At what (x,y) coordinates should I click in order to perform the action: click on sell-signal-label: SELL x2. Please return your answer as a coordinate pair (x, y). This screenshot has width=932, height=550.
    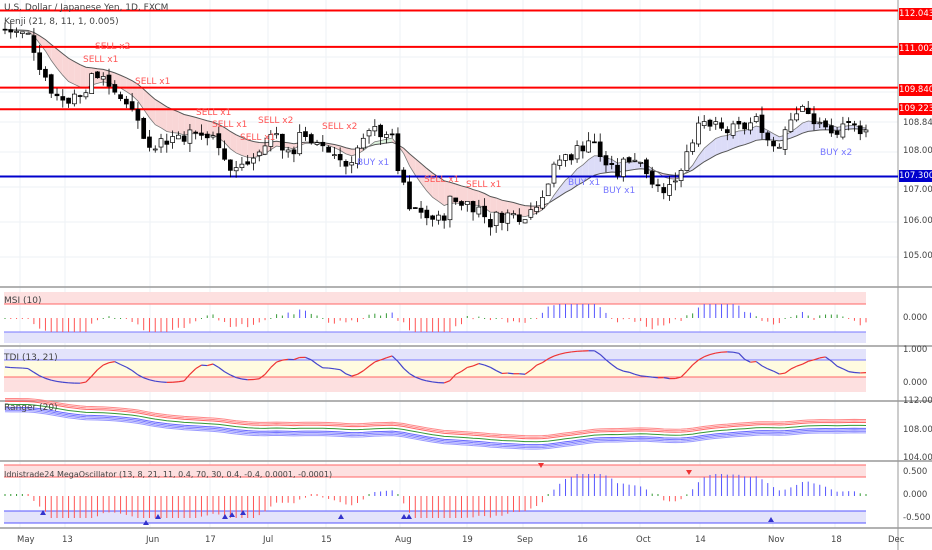
    Looking at the image, I should click on (340, 127).